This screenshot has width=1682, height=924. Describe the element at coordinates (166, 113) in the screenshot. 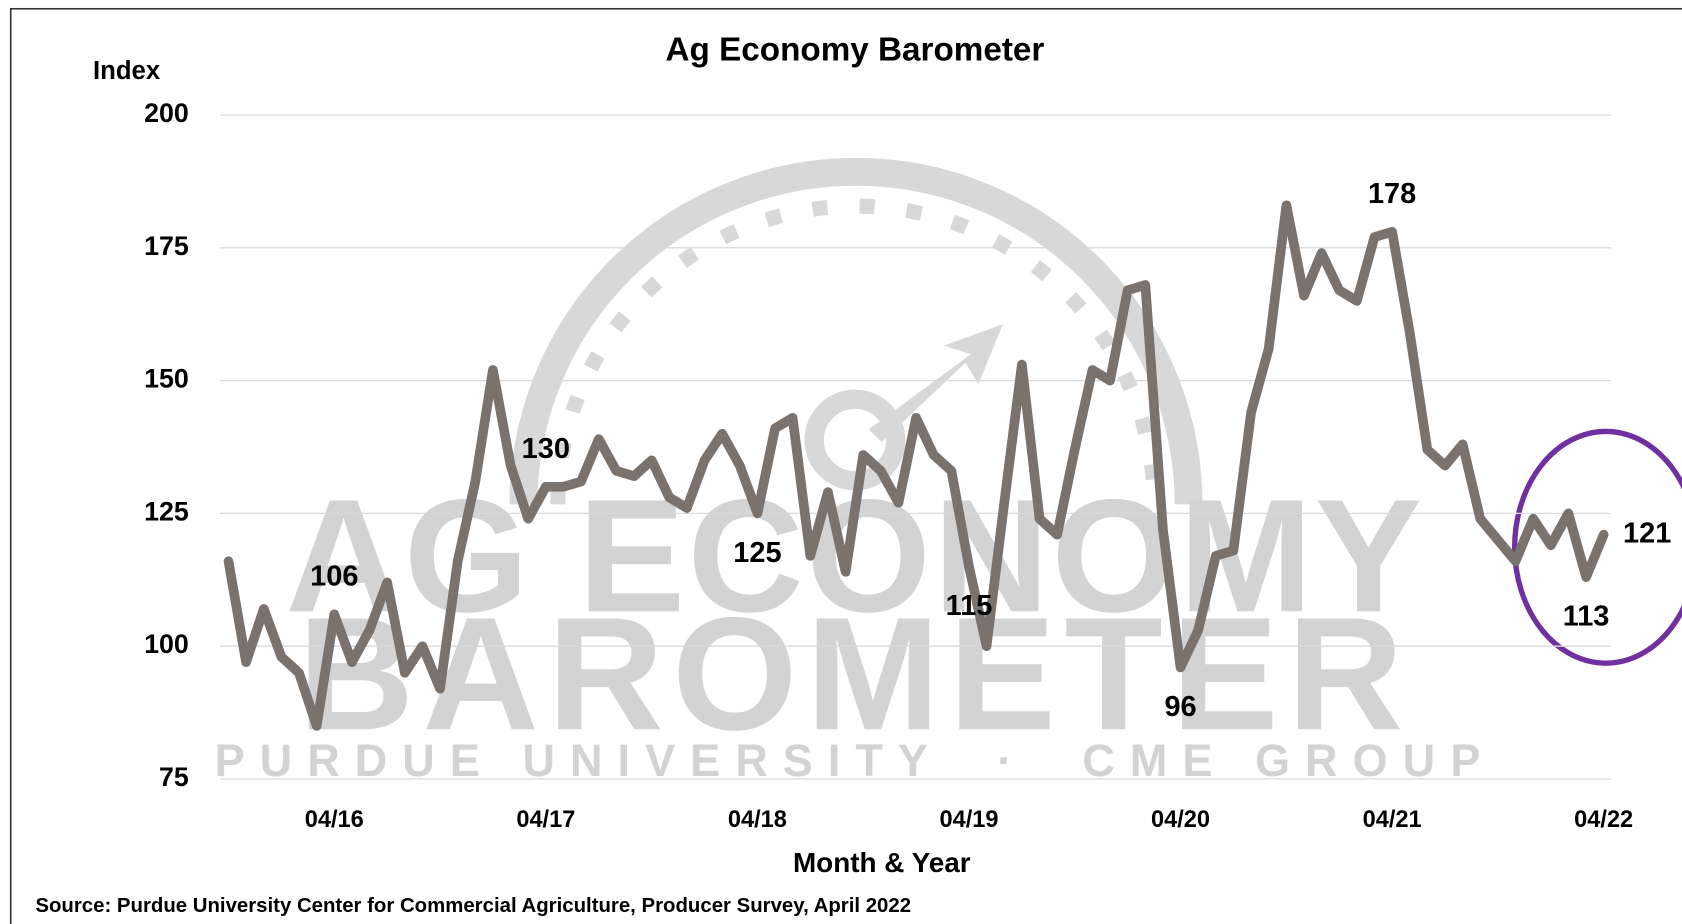

I see `y-tick-label: 200` at that location.